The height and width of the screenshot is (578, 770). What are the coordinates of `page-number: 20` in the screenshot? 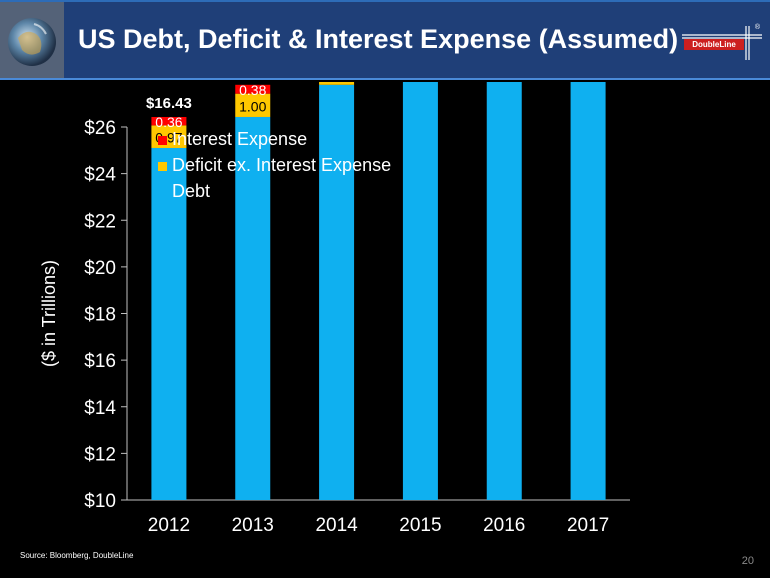 It's located at (747, 561).